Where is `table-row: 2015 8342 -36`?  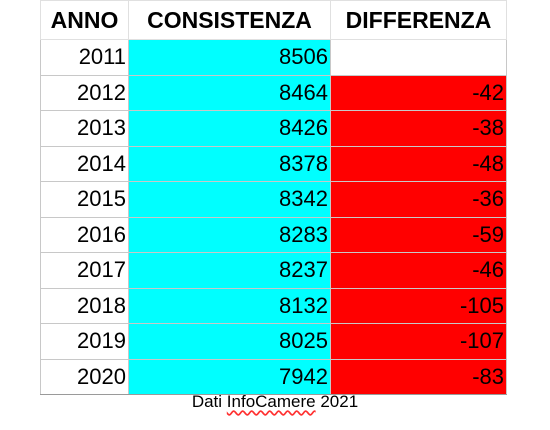 table-row: 2015 8342 -36 is located at coordinates (273, 199).